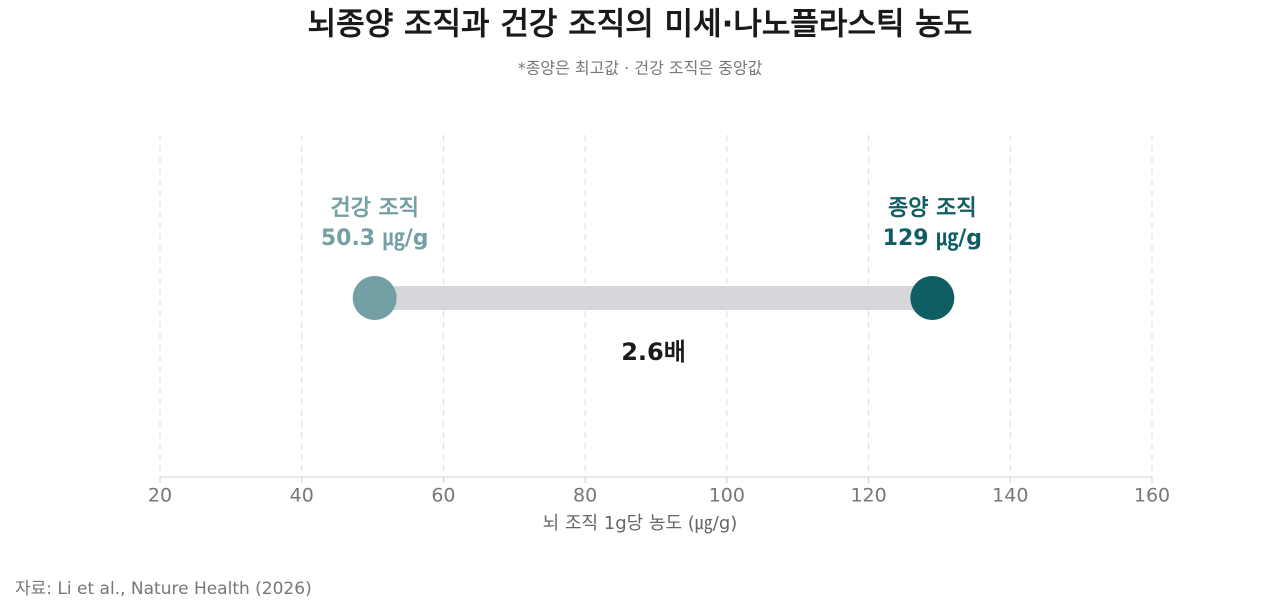 The width and height of the screenshot is (1280, 613). Describe the element at coordinates (585, 496) in the screenshot. I see `x-tick-label: 80` at that location.